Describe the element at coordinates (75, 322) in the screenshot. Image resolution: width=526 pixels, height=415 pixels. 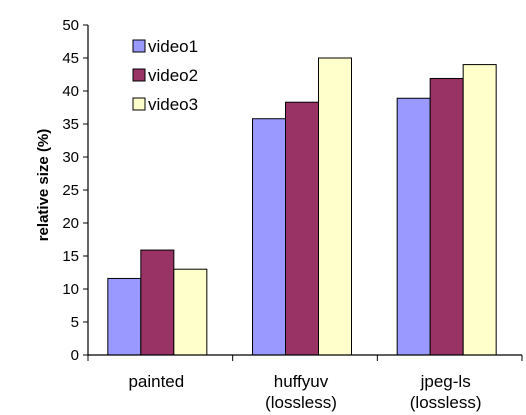
I see `y-tick-label: 5` at that location.